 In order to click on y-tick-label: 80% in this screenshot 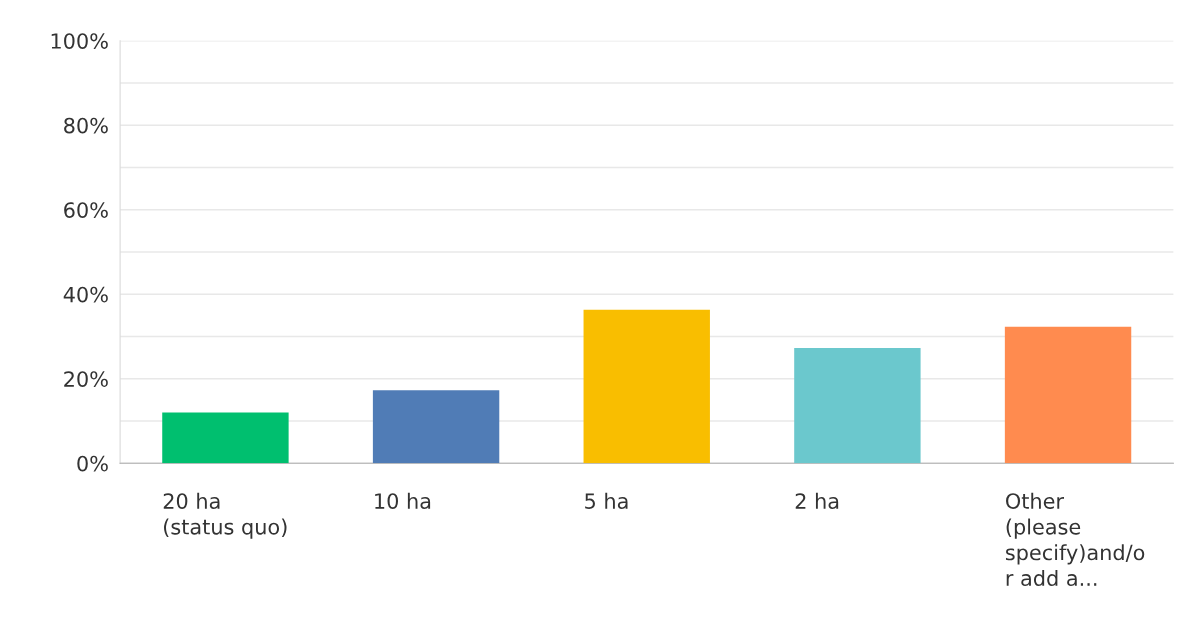, I will do `click(86, 125)`.